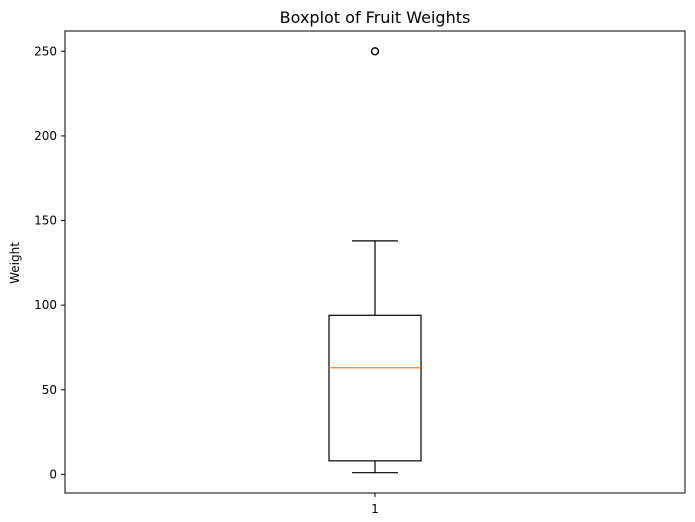 Image resolution: width=695 pixels, height=522 pixels. What do you see at coordinates (45, 136) in the screenshot?
I see `y-tick-label: 200` at bounding box center [45, 136].